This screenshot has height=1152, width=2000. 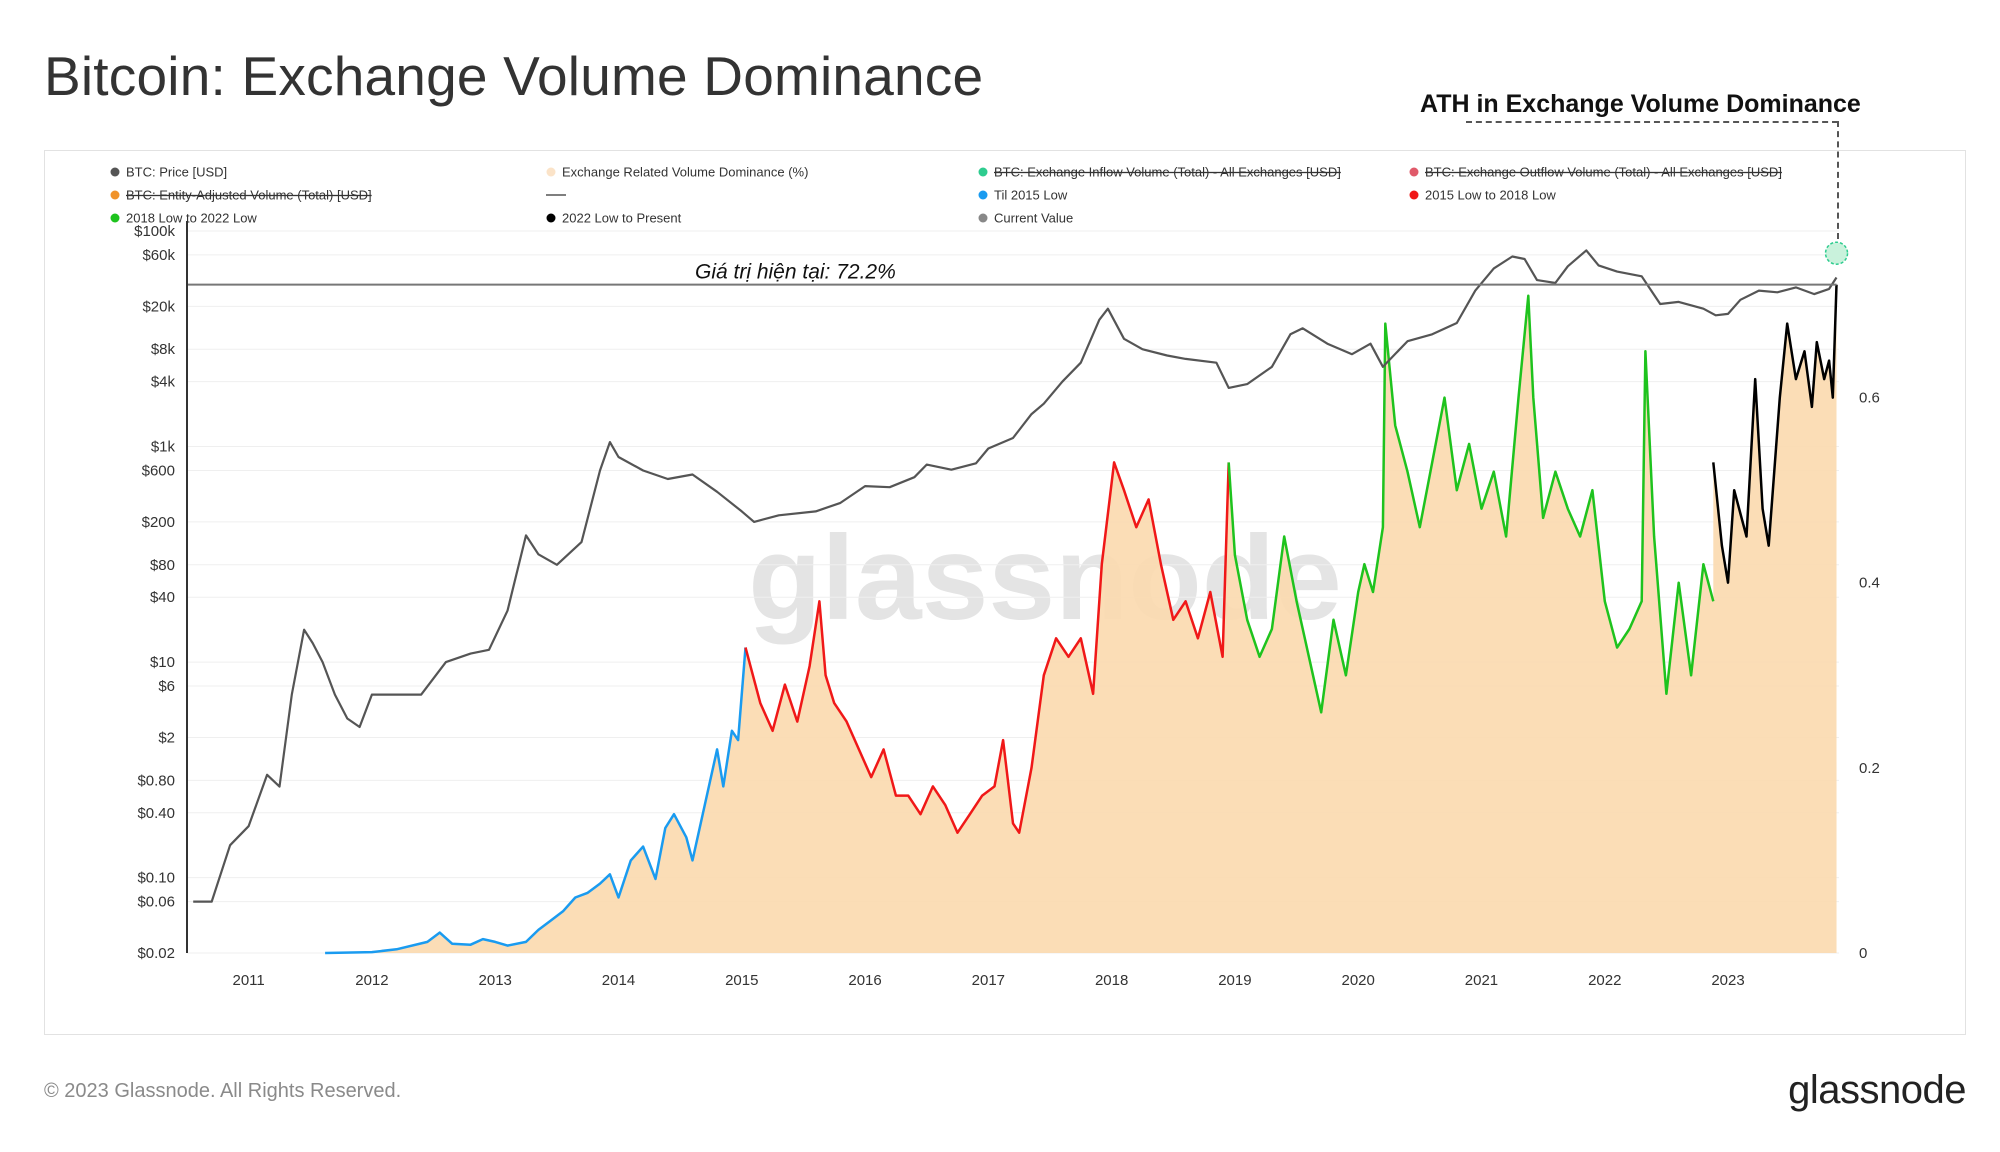 I want to click on y-left-tick-label: $2, so click(x=166, y=737).